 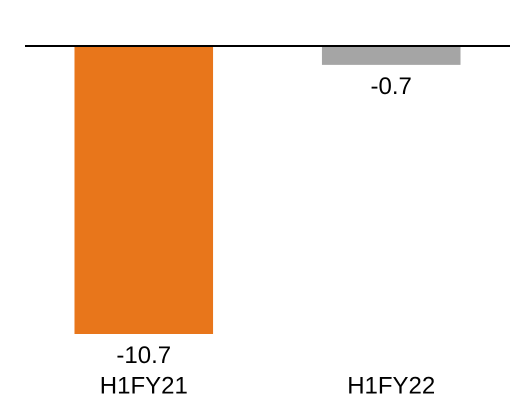 What do you see at coordinates (391, 86) in the screenshot?
I see `data-label: -0.7` at bounding box center [391, 86].